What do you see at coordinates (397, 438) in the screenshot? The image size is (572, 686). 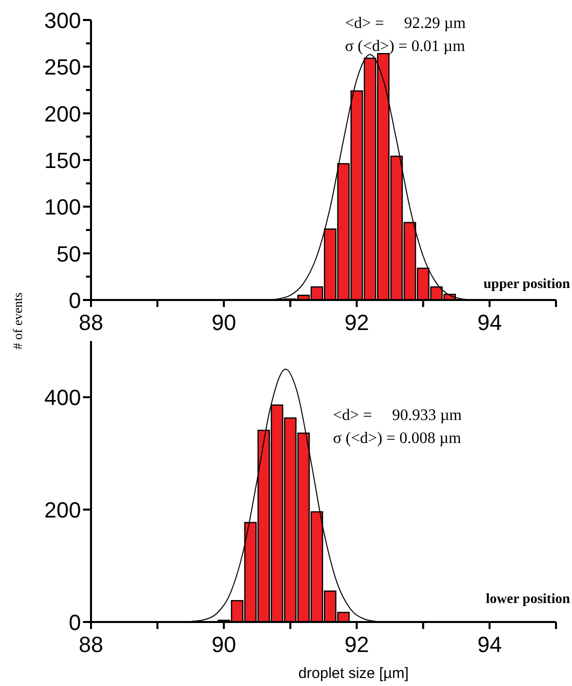 I see `annotation: σ (<d>) = 0.008 µm` at bounding box center [397, 438].